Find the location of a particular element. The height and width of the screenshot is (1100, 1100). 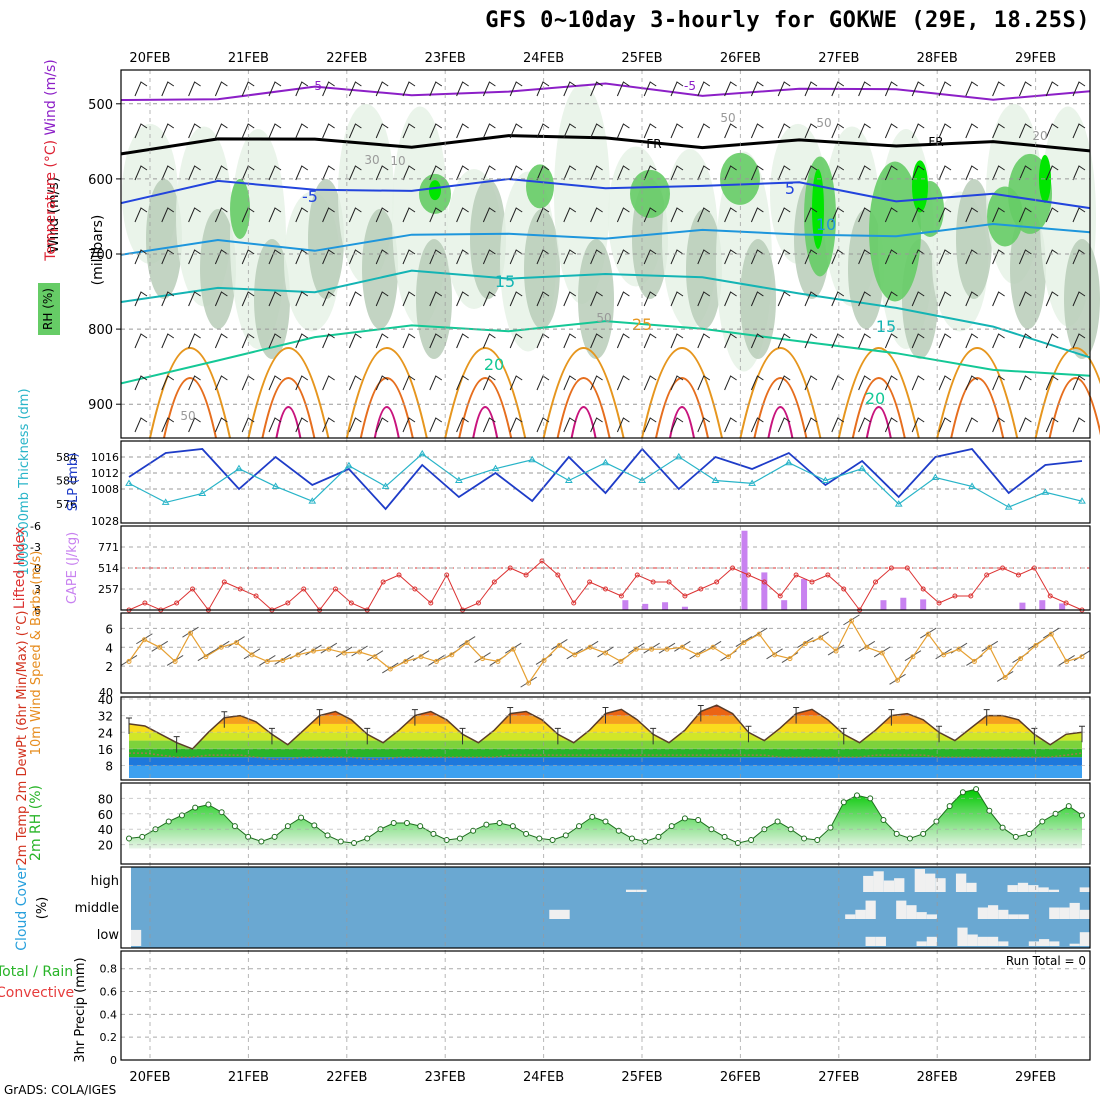

lifted-index-line is located at coordinates (605, 585).